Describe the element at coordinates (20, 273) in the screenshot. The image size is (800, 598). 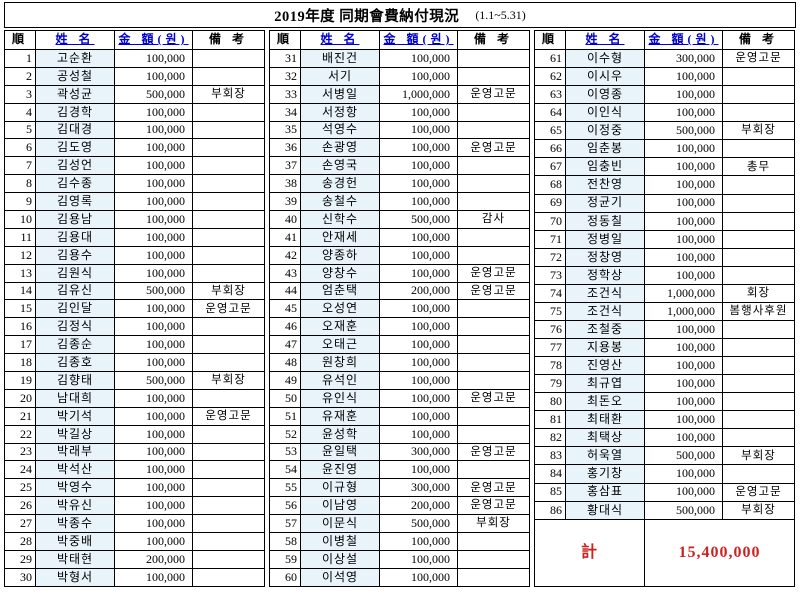
I see `row-number-cell: 13` at that location.